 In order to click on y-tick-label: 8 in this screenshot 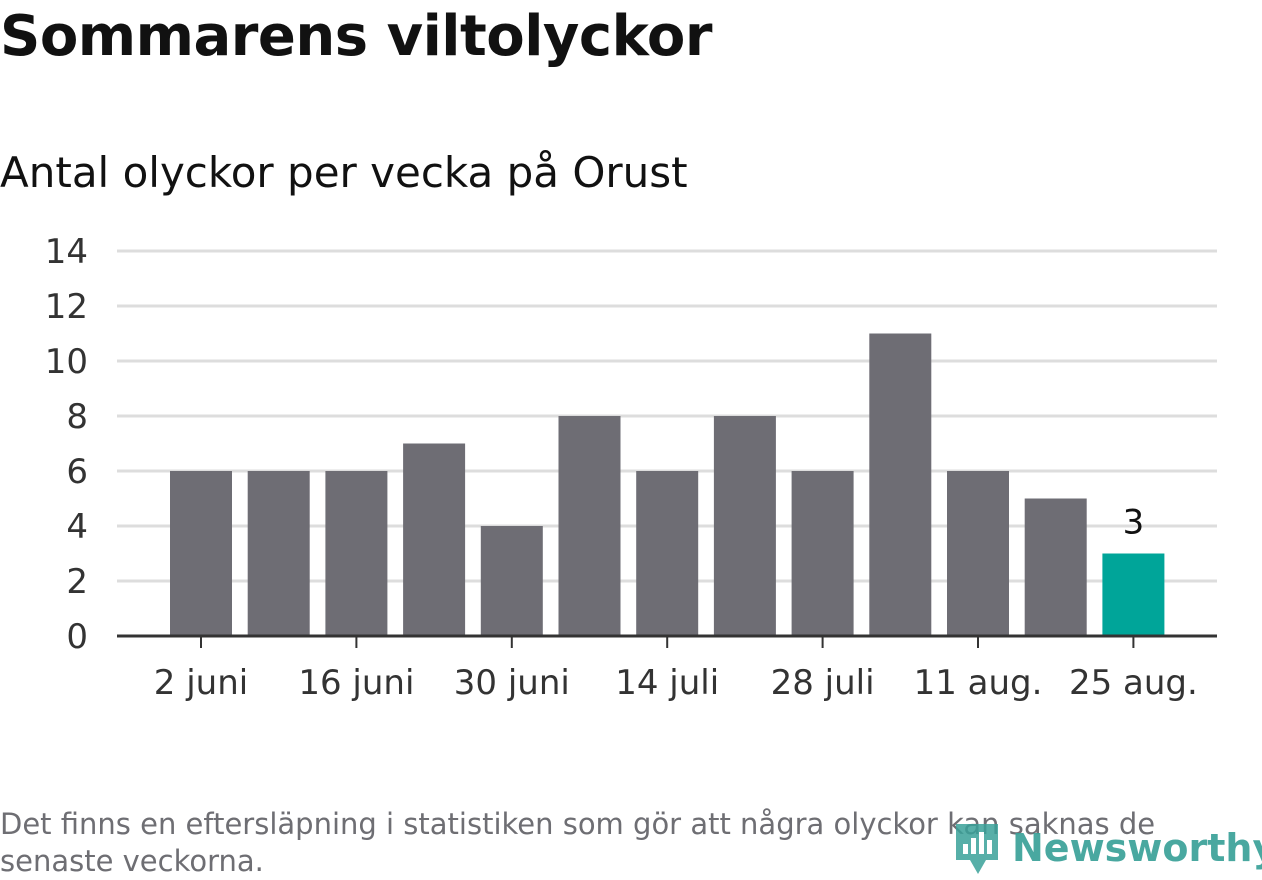, I will do `click(77, 417)`.